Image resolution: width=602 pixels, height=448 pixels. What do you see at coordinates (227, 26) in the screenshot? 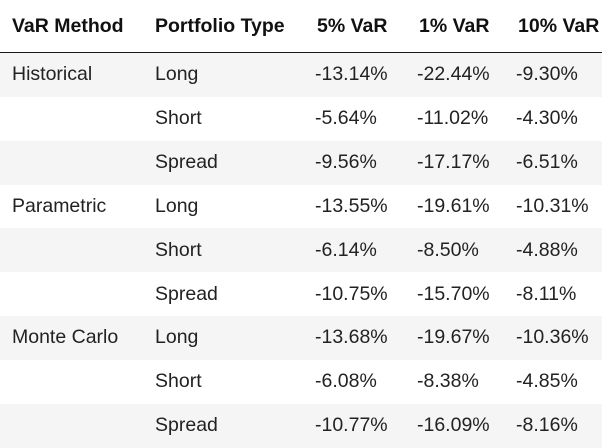
I see `header-portfolio-type: Portfolio Type` at bounding box center [227, 26].